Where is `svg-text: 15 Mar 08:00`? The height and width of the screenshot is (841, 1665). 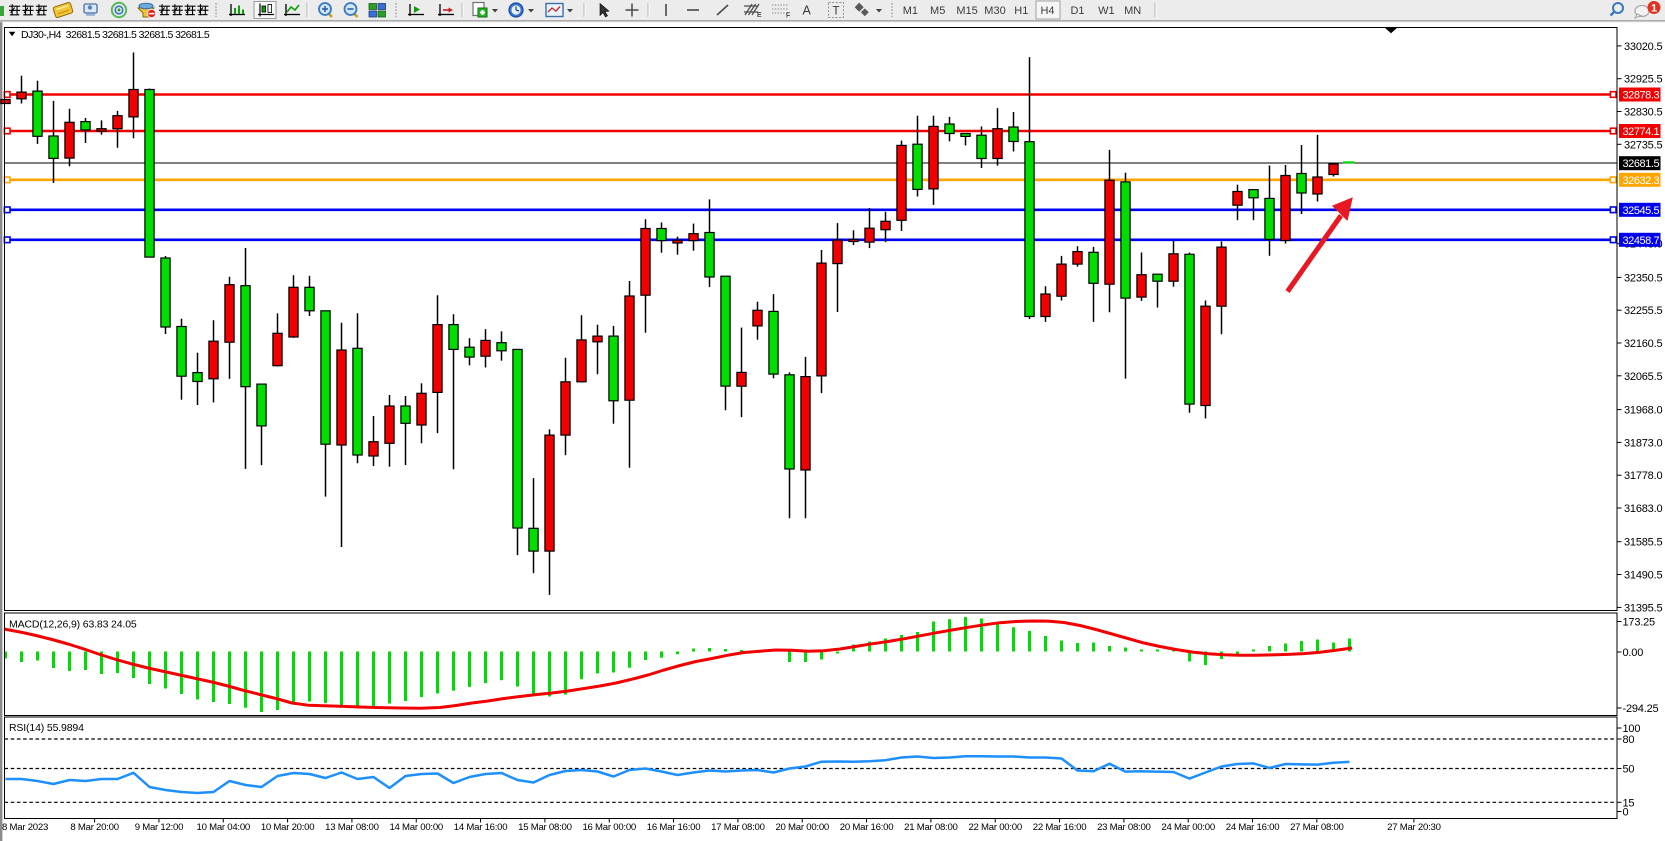
svg-text: 15 Mar 08:00 is located at coordinates (545, 827).